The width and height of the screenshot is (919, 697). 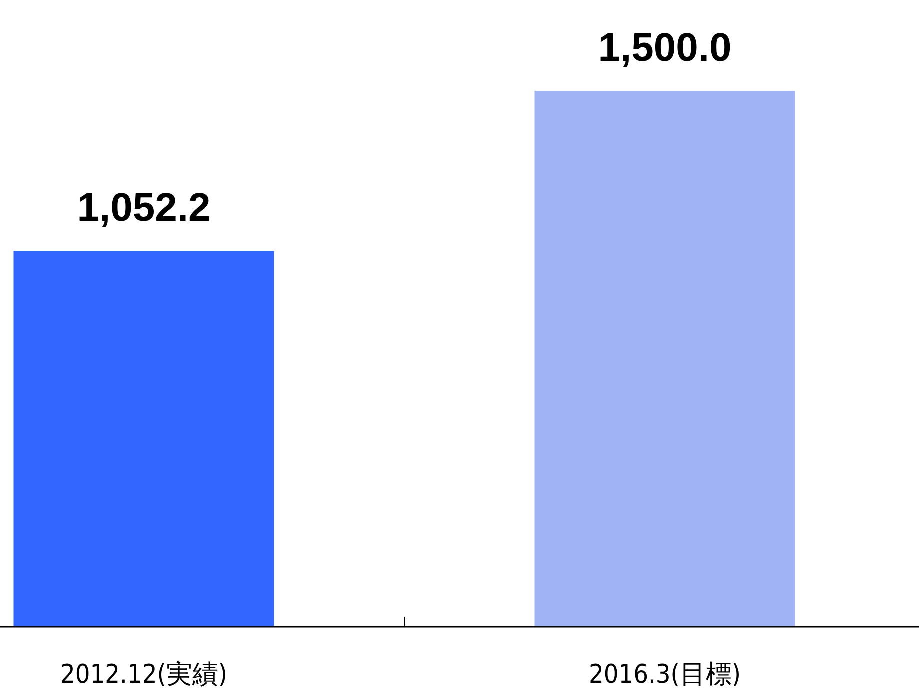 I want to click on x-tick-label: 2016.3(目標), so click(x=665, y=675).